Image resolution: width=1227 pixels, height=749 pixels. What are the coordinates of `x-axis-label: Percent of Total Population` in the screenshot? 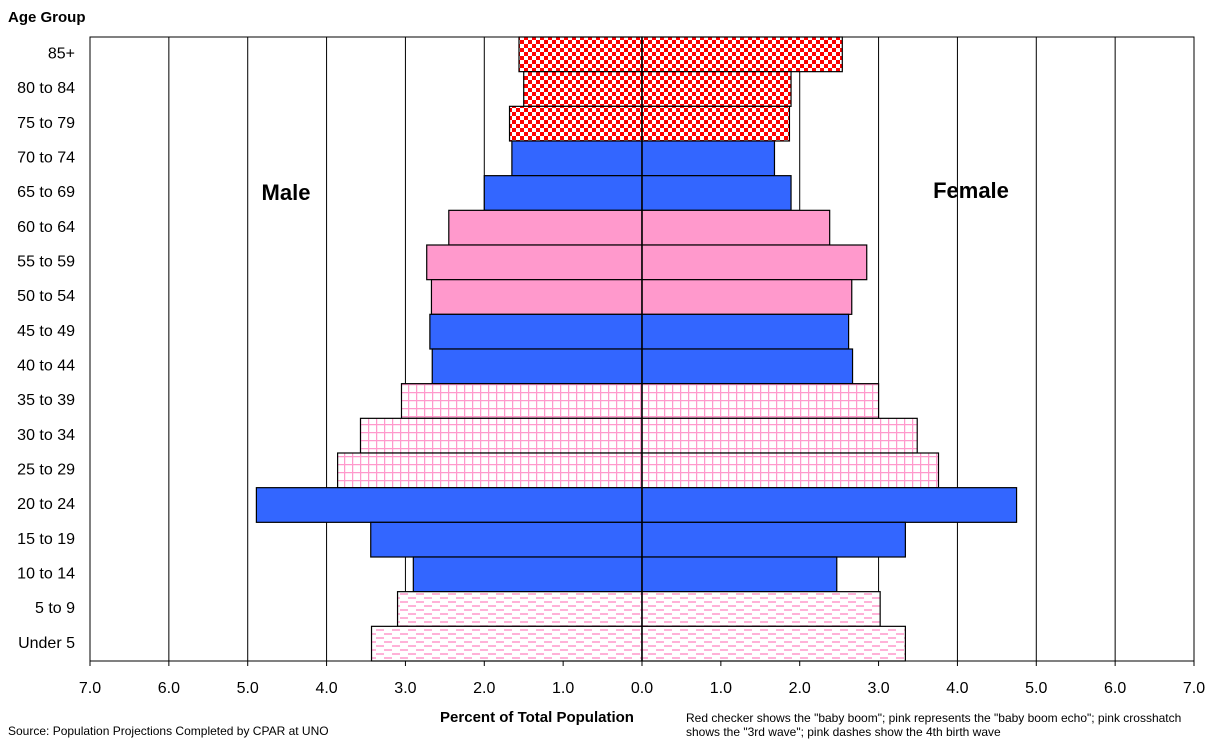 It's located at (537, 717).